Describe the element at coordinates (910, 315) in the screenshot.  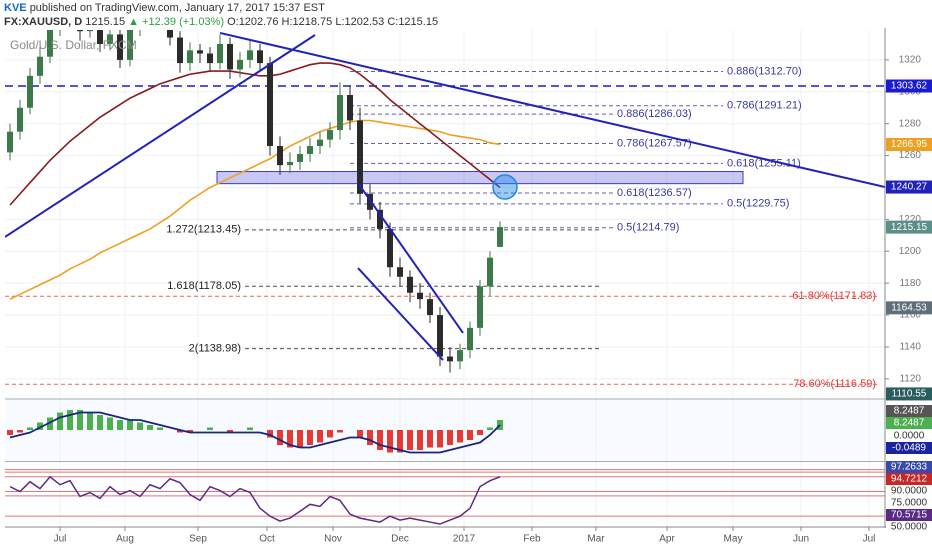
I see `y-tick-label: 1160` at that location.